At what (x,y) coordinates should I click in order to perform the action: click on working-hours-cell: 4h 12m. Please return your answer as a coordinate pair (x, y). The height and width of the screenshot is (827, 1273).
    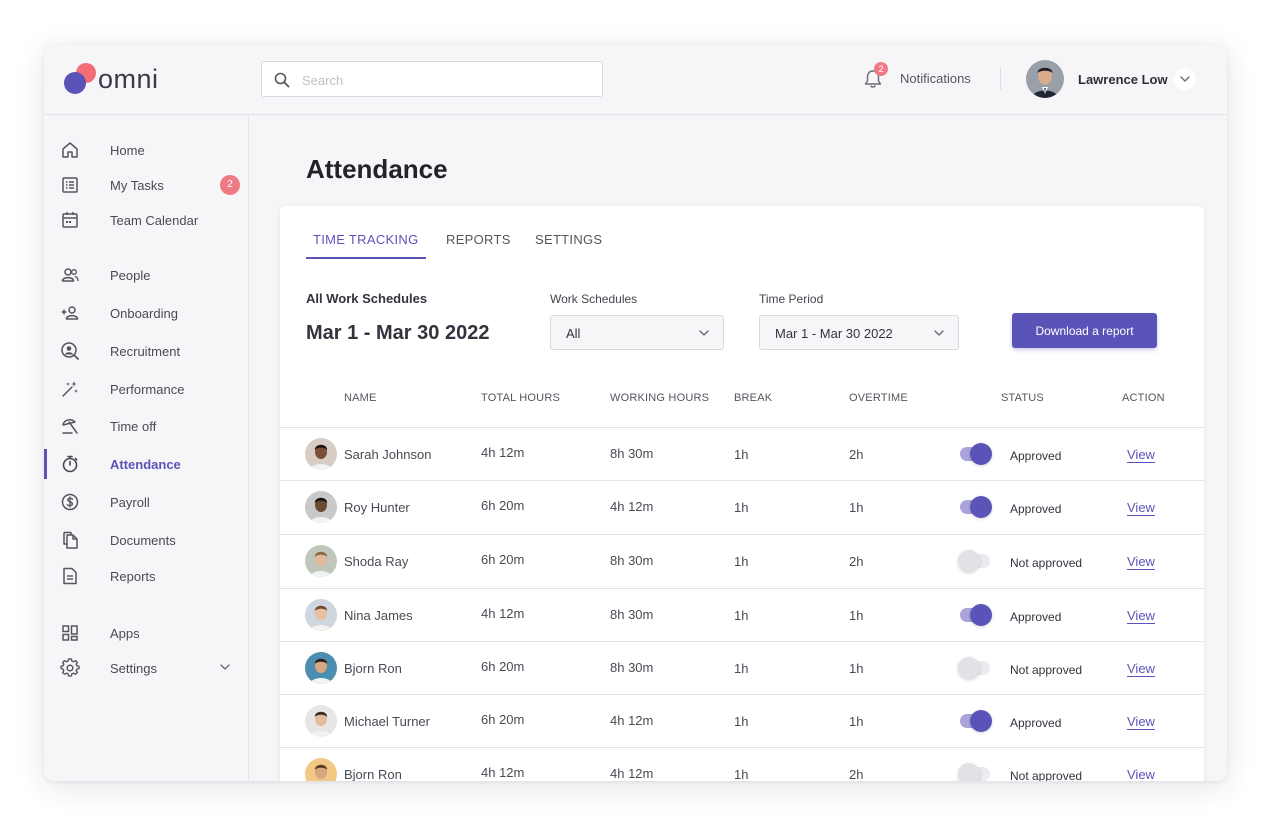
    Looking at the image, I should click on (632, 773).